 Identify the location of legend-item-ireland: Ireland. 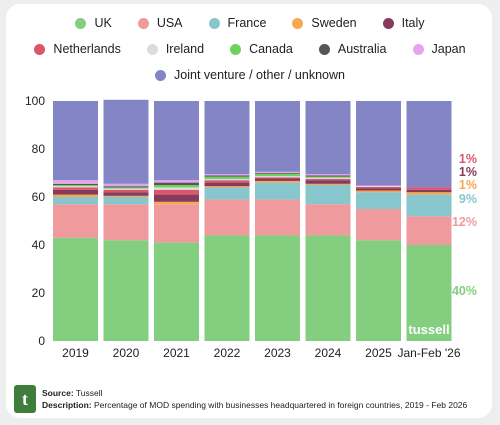
(175, 49).